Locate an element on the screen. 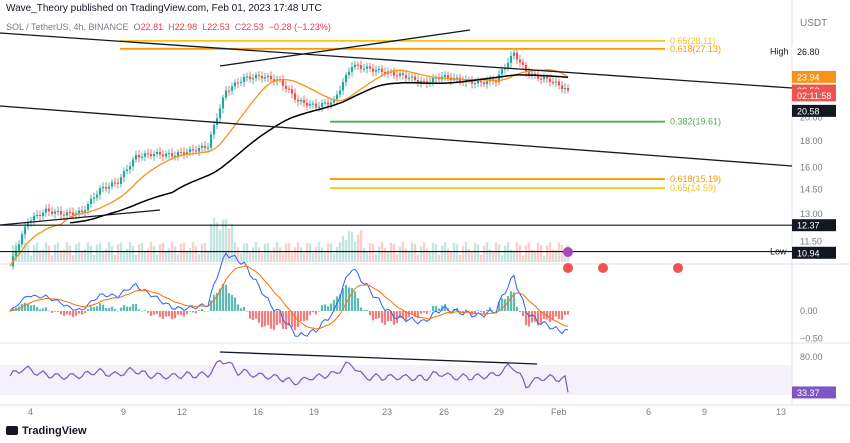  macd-line is located at coordinates (289, 294).